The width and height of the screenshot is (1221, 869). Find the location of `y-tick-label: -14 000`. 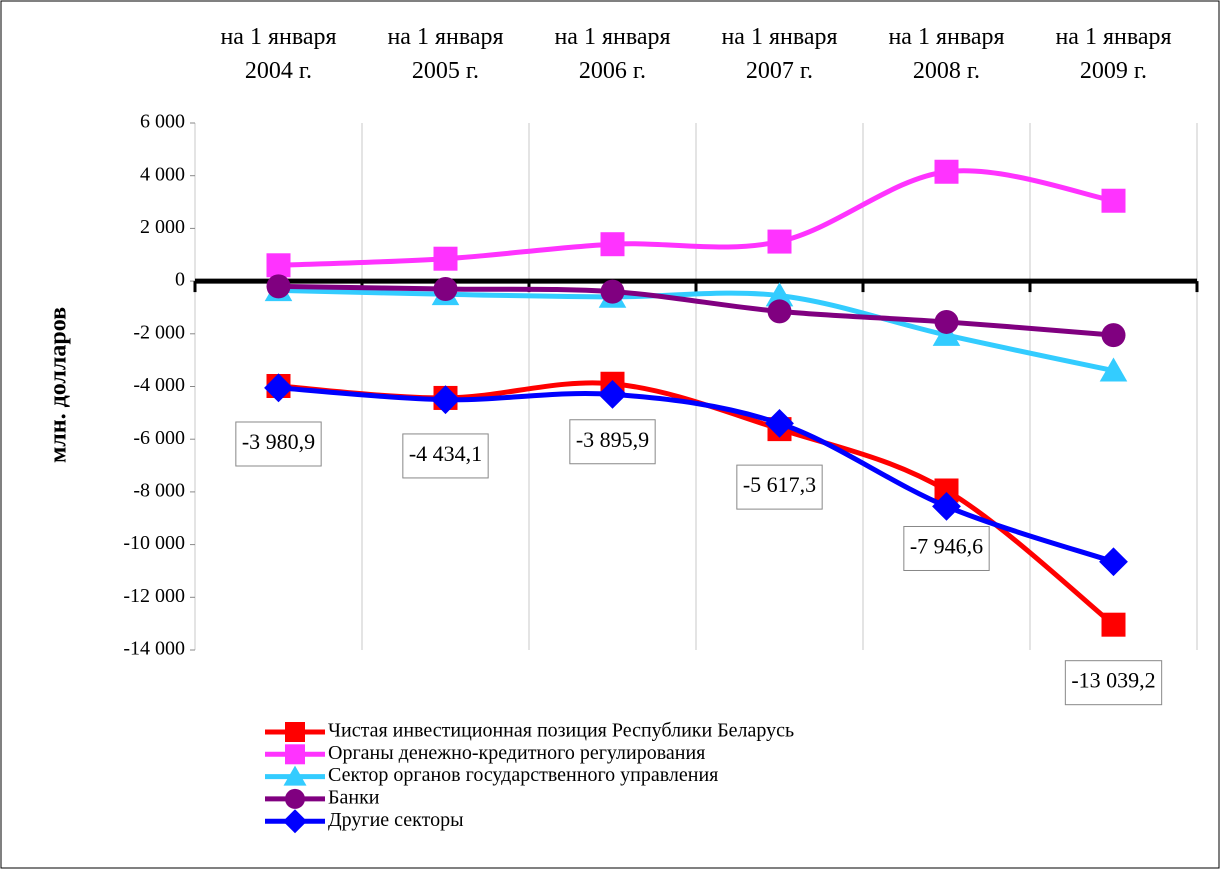

y-tick-label: -14 000 is located at coordinates (154, 649).